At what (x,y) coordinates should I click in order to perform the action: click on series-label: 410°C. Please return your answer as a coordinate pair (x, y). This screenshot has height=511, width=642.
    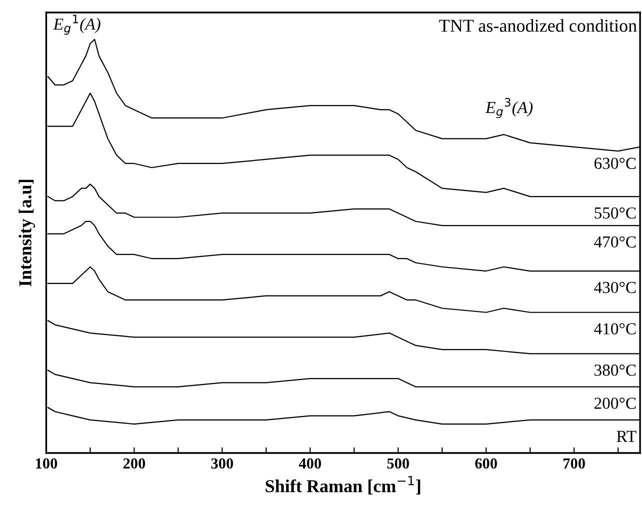
    Looking at the image, I should click on (615, 328).